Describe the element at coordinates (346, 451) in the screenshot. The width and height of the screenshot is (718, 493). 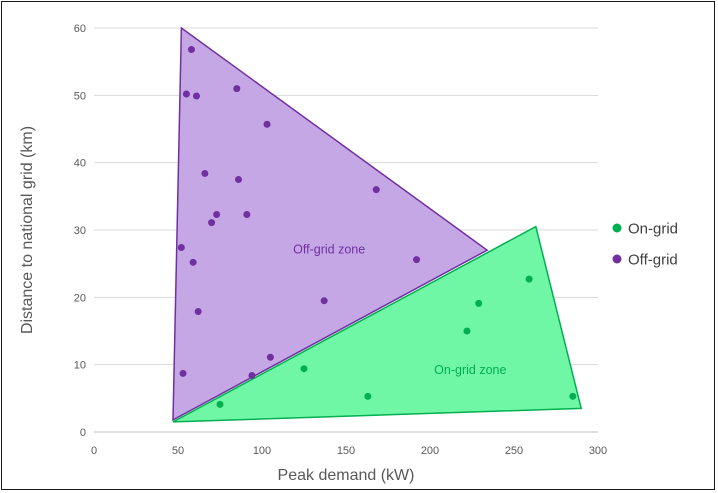
I see `x-tick-label: 150` at that location.